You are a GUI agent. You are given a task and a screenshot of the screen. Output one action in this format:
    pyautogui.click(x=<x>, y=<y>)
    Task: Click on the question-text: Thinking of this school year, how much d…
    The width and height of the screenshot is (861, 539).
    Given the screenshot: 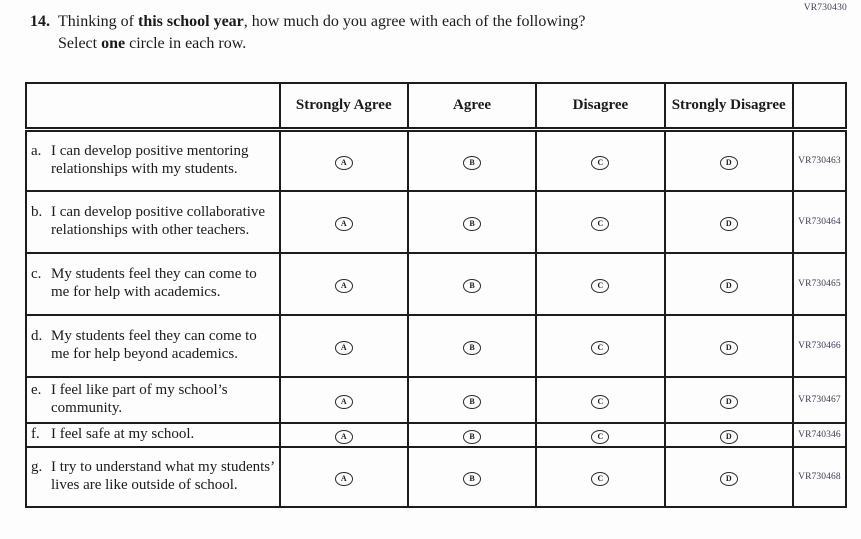 What is the action you would take?
    pyautogui.click(x=321, y=32)
    